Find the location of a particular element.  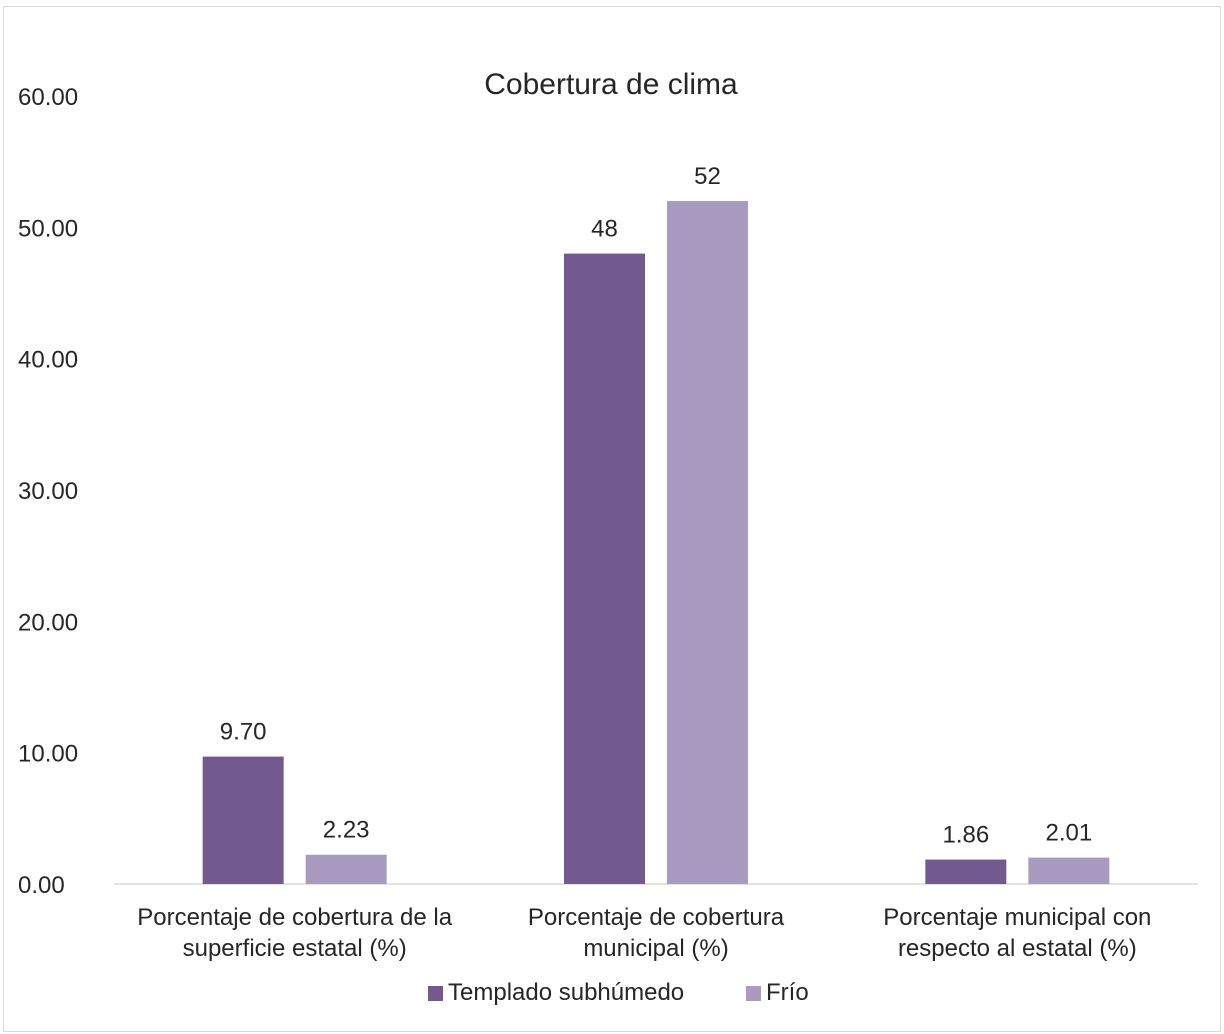

y-tick-label: 30.00 is located at coordinates (48, 491).